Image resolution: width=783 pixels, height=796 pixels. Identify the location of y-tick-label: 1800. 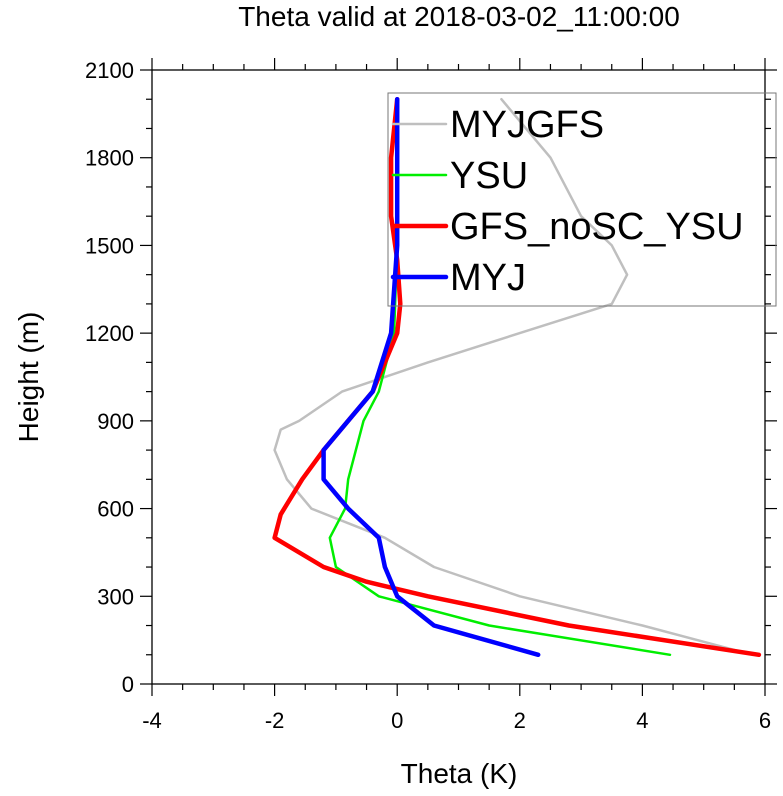
(109, 158).